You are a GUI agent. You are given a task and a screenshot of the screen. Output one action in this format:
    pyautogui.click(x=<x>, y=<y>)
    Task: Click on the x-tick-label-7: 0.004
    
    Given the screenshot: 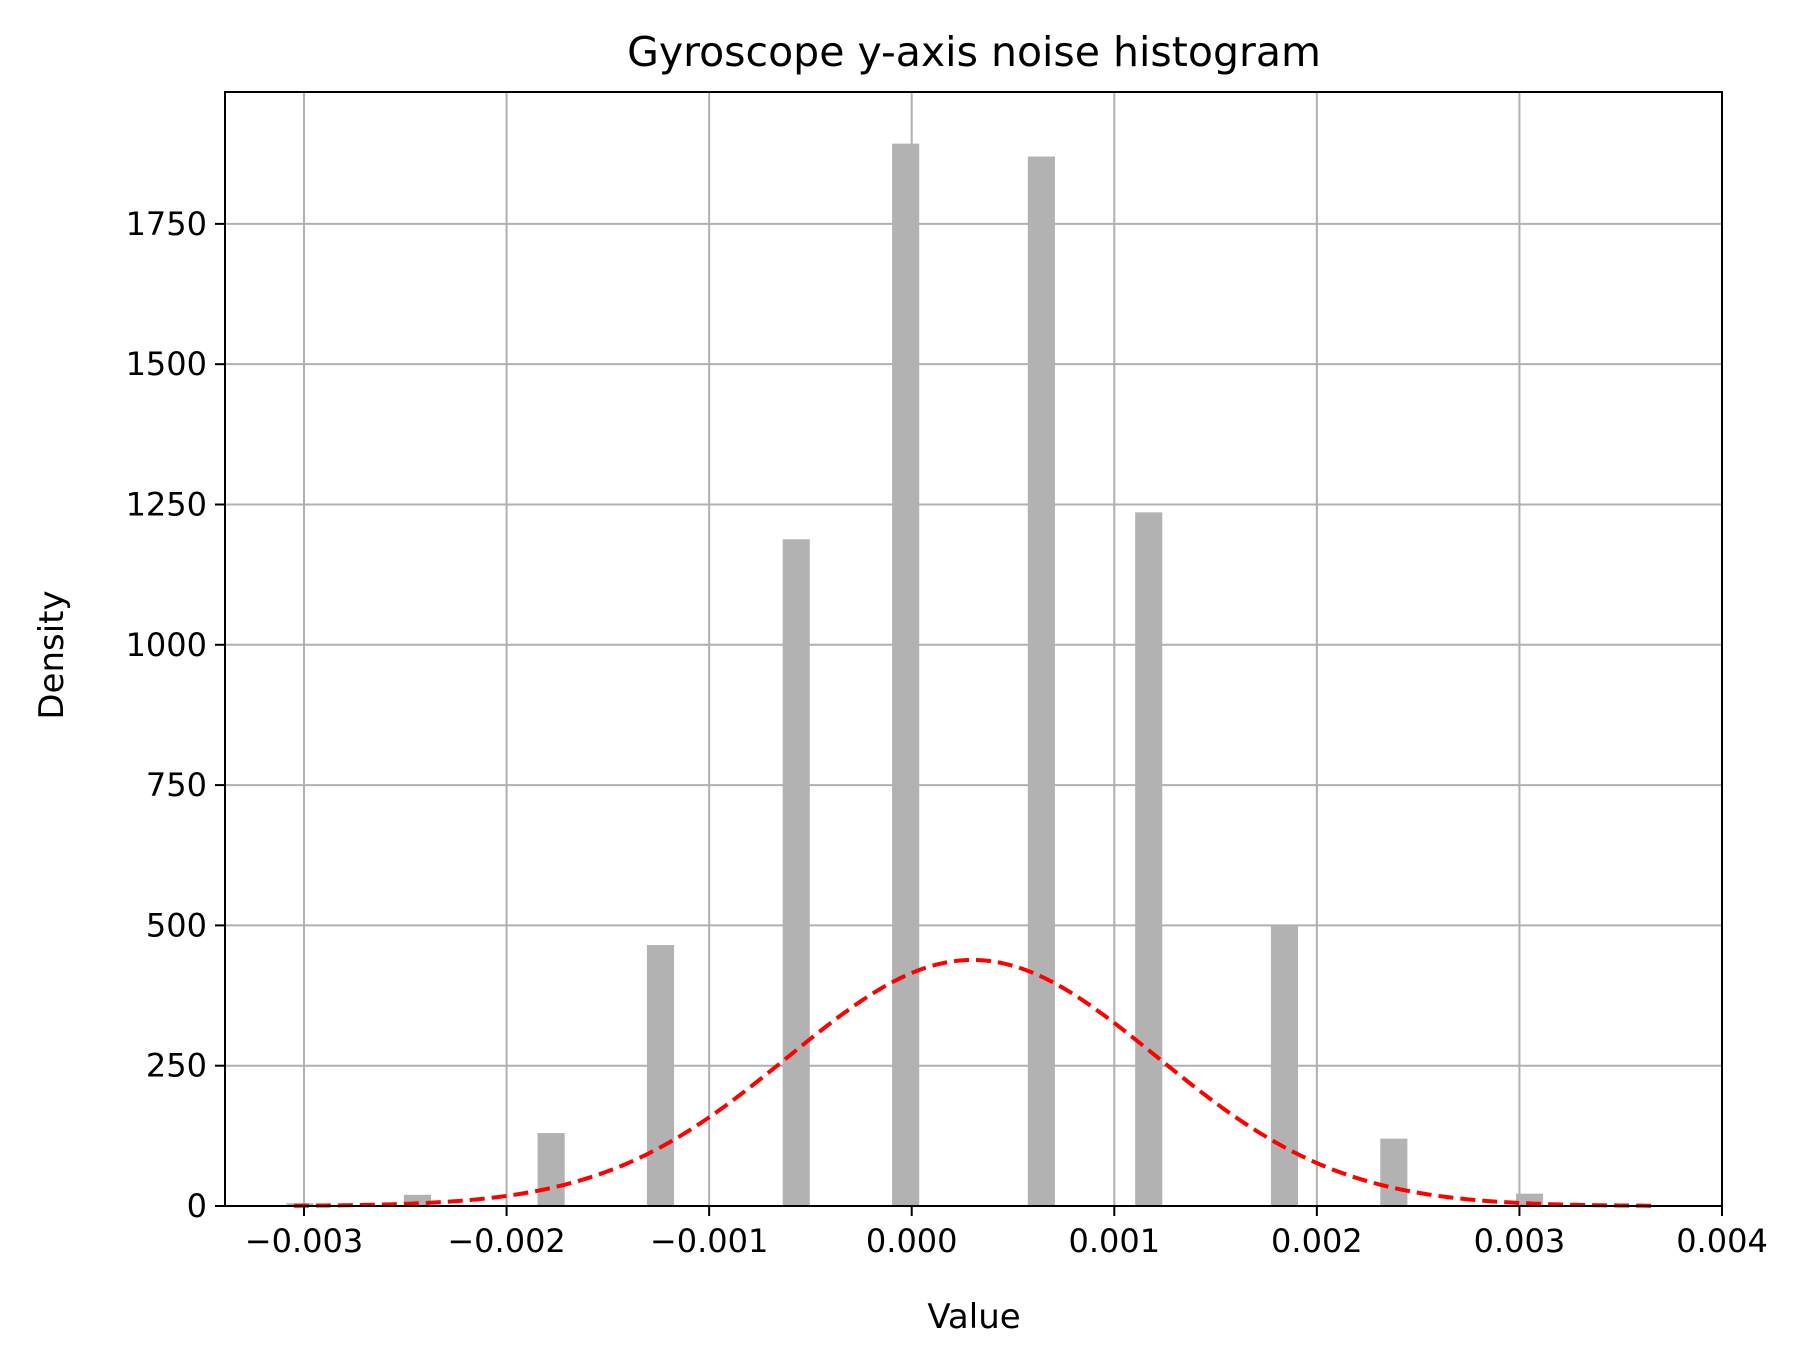 What is the action you would take?
    pyautogui.click(x=1722, y=1241)
    